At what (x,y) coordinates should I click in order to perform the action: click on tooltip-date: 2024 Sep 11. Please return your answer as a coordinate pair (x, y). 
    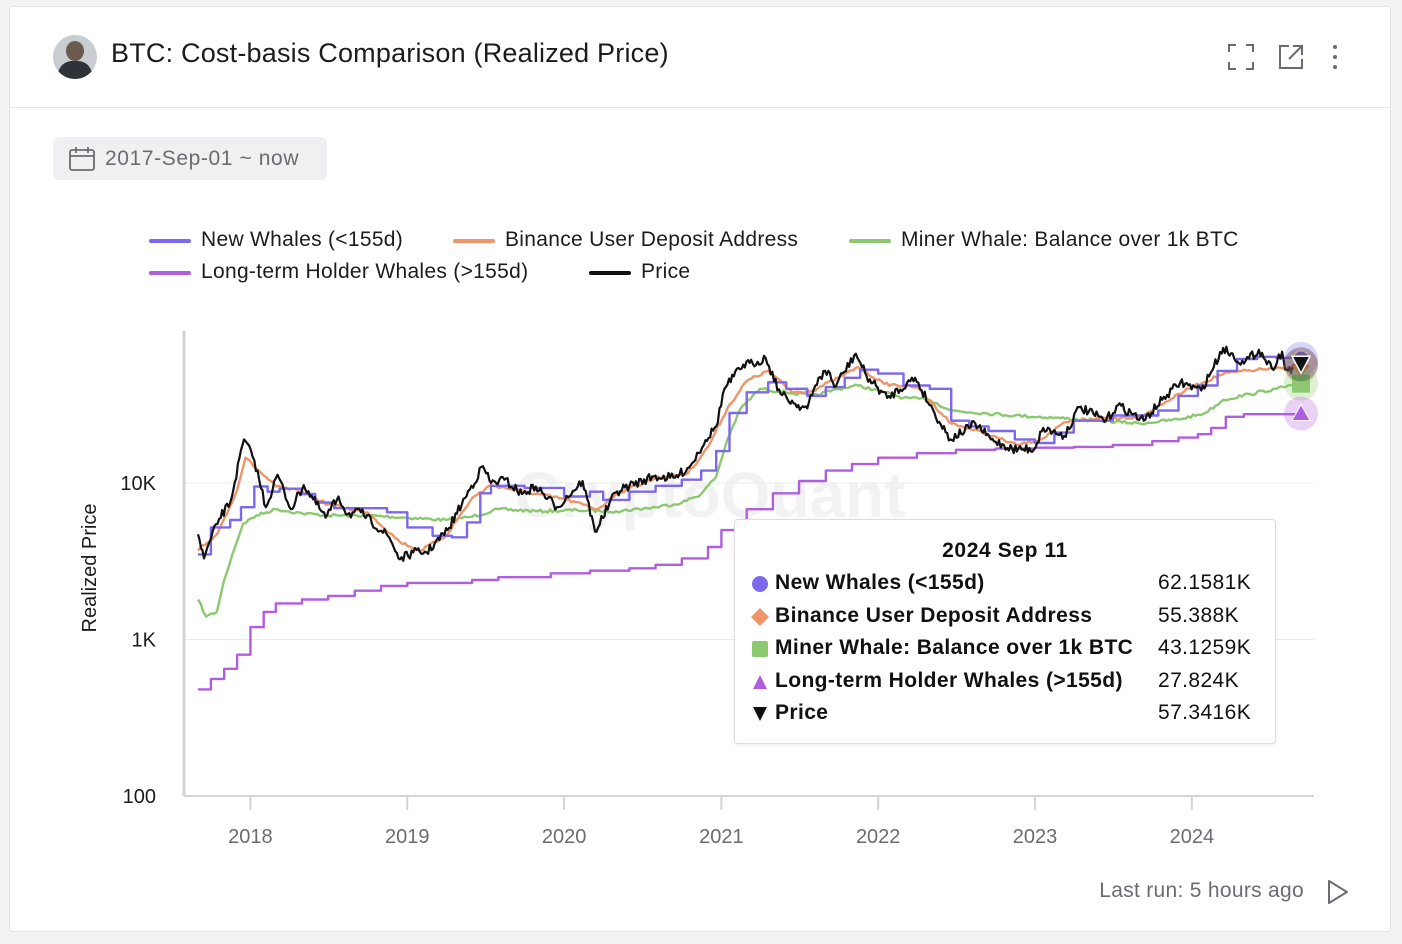
    Looking at the image, I should click on (1005, 550).